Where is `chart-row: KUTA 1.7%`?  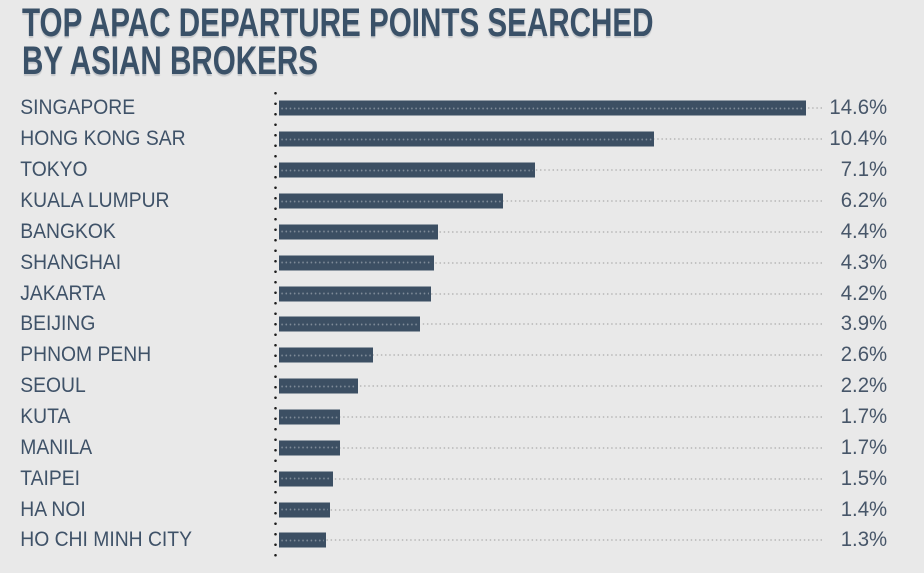
chart-row: KUTA 1.7% is located at coordinates (462, 417).